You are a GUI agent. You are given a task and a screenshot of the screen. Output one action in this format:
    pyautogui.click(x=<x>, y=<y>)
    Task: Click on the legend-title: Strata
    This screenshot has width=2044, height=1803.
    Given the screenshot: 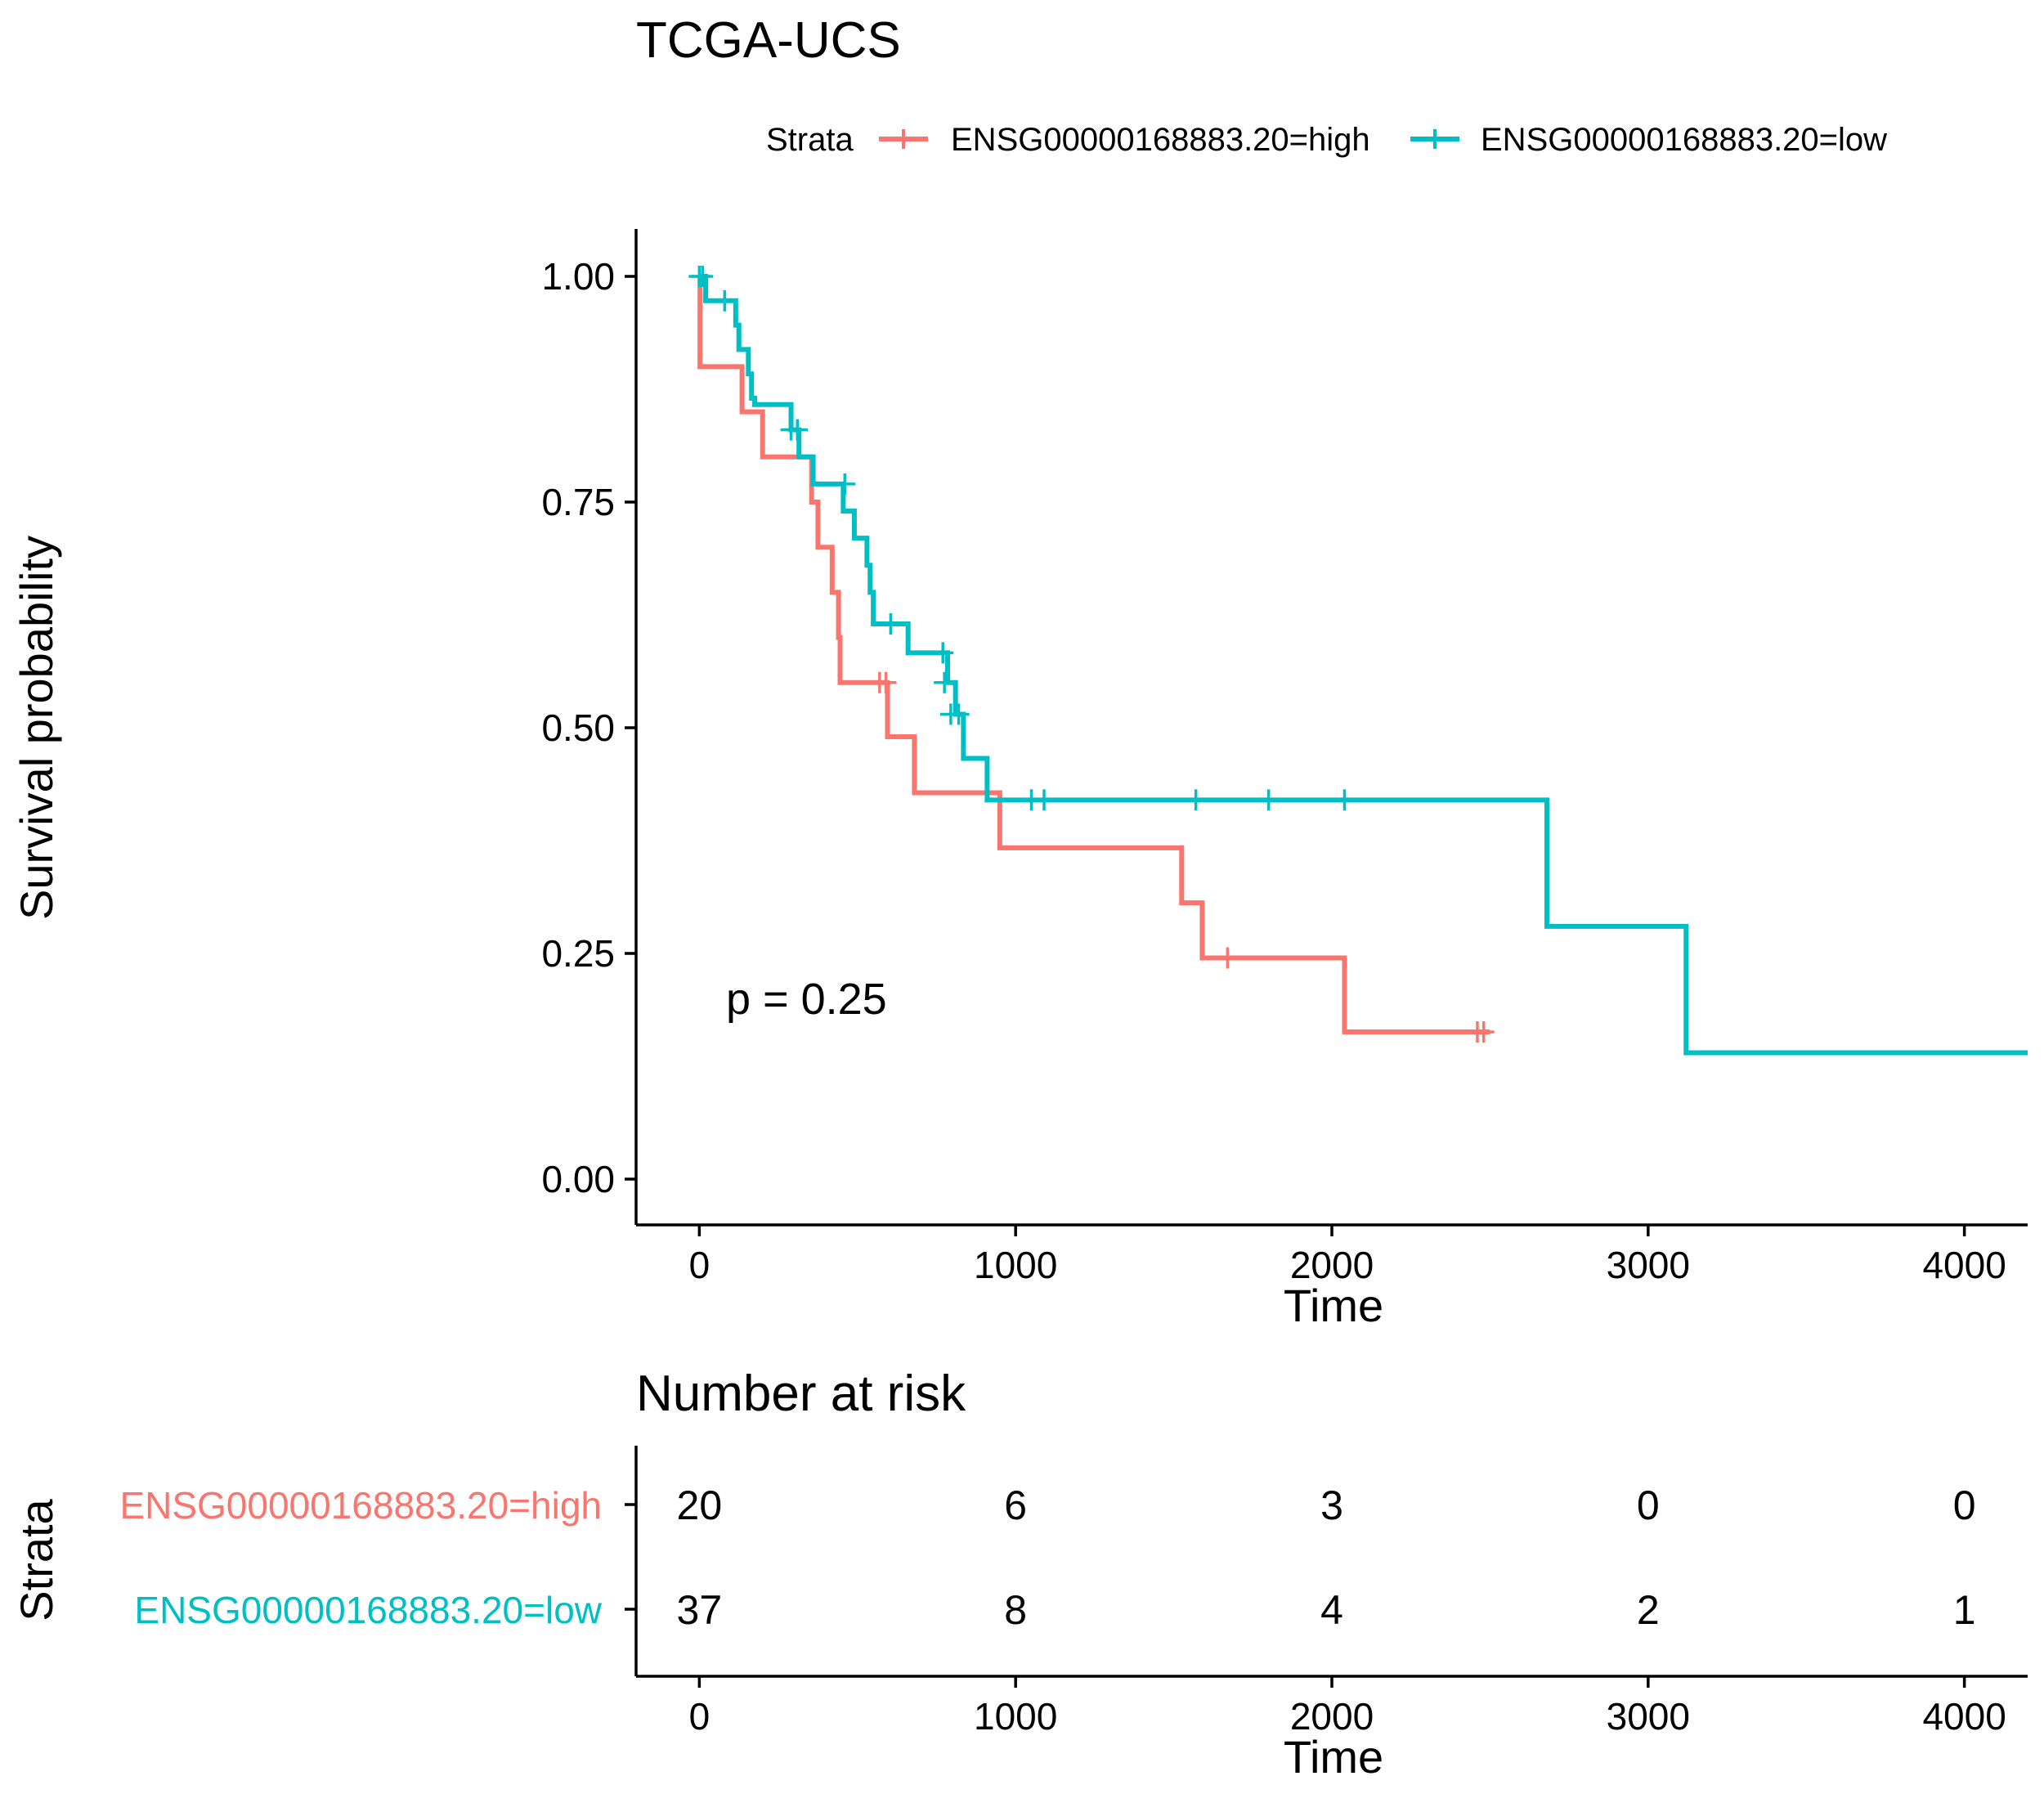 What is the action you would take?
    pyautogui.click(x=810, y=140)
    